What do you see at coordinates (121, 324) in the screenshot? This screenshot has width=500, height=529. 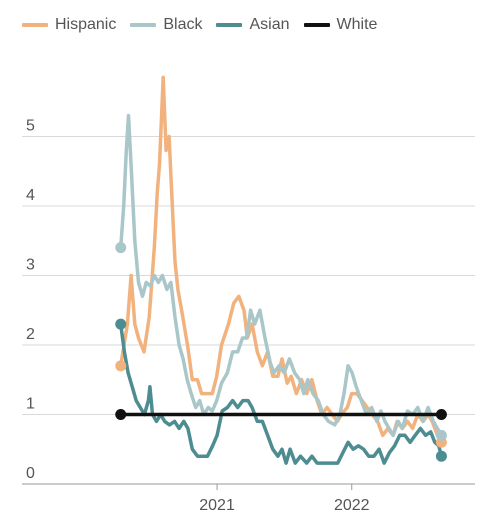 I see `point-asian-start` at bounding box center [121, 324].